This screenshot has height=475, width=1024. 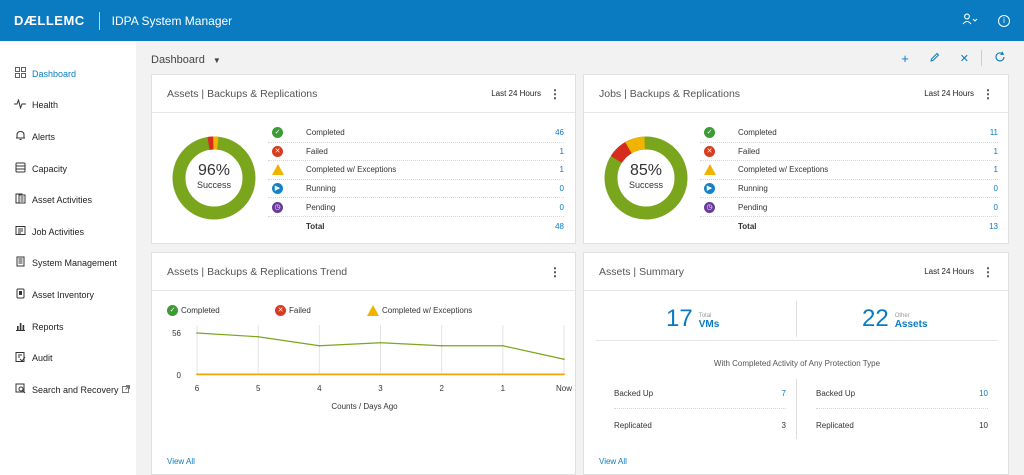 I want to click on refresh-icon, so click(x=1000, y=58).